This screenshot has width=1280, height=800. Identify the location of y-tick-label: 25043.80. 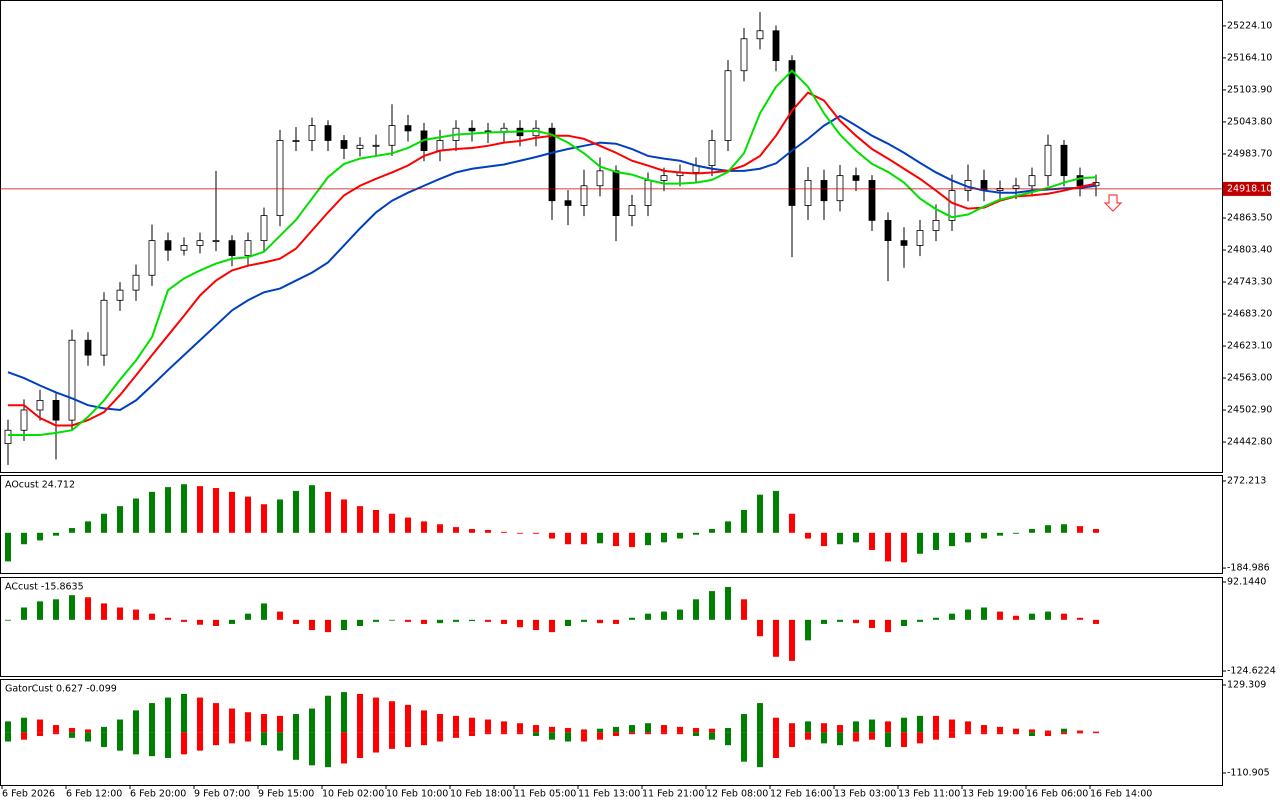
(1249, 121).